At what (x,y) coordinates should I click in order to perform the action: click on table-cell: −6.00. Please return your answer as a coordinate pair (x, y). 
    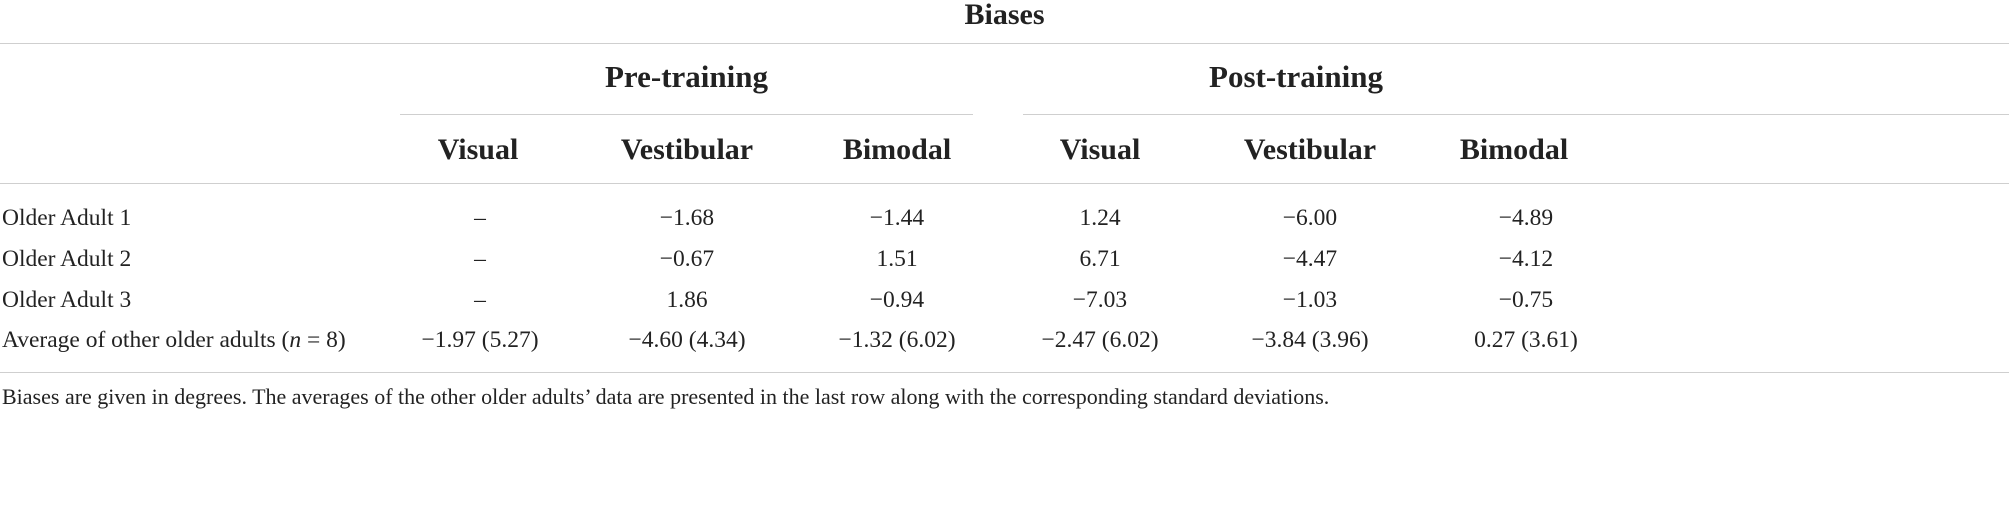
    Looking at the image, I should click on (1310, 218).